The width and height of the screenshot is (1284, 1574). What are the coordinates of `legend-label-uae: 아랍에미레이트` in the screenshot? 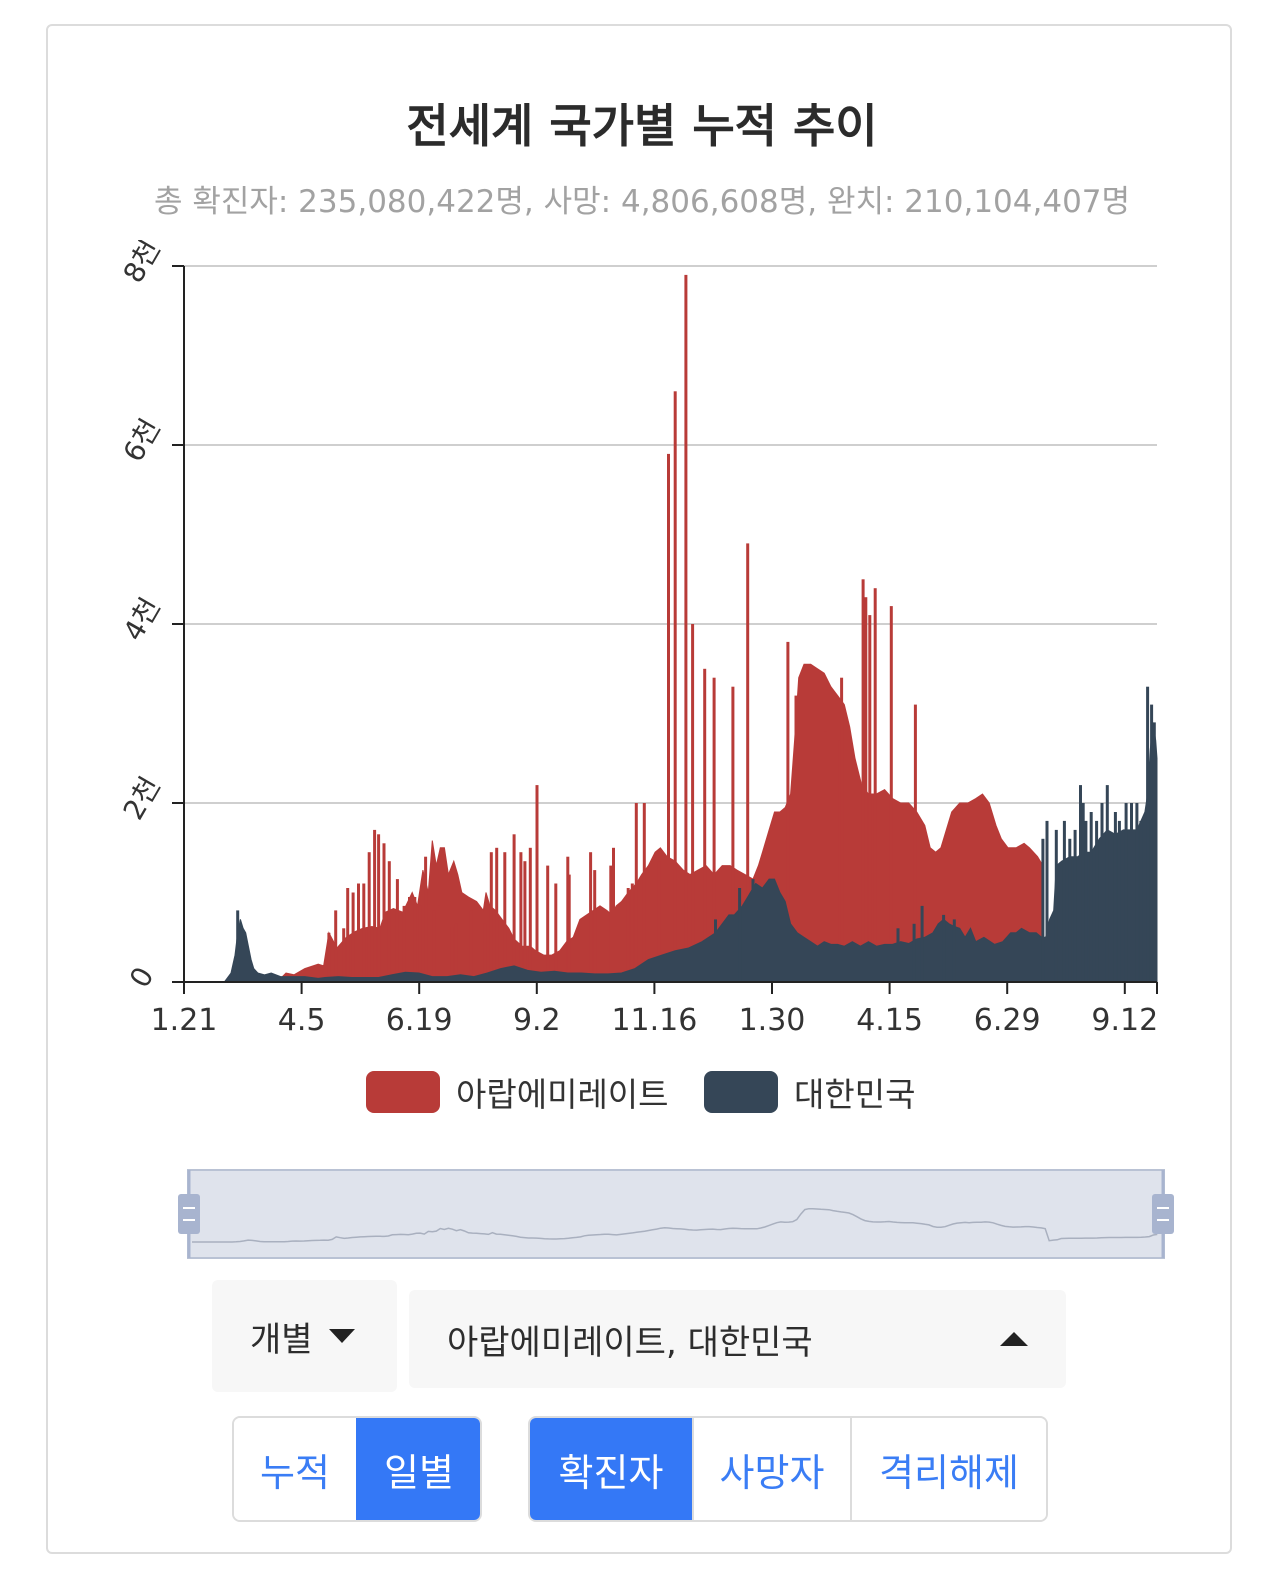 It's located at (562, 1094).